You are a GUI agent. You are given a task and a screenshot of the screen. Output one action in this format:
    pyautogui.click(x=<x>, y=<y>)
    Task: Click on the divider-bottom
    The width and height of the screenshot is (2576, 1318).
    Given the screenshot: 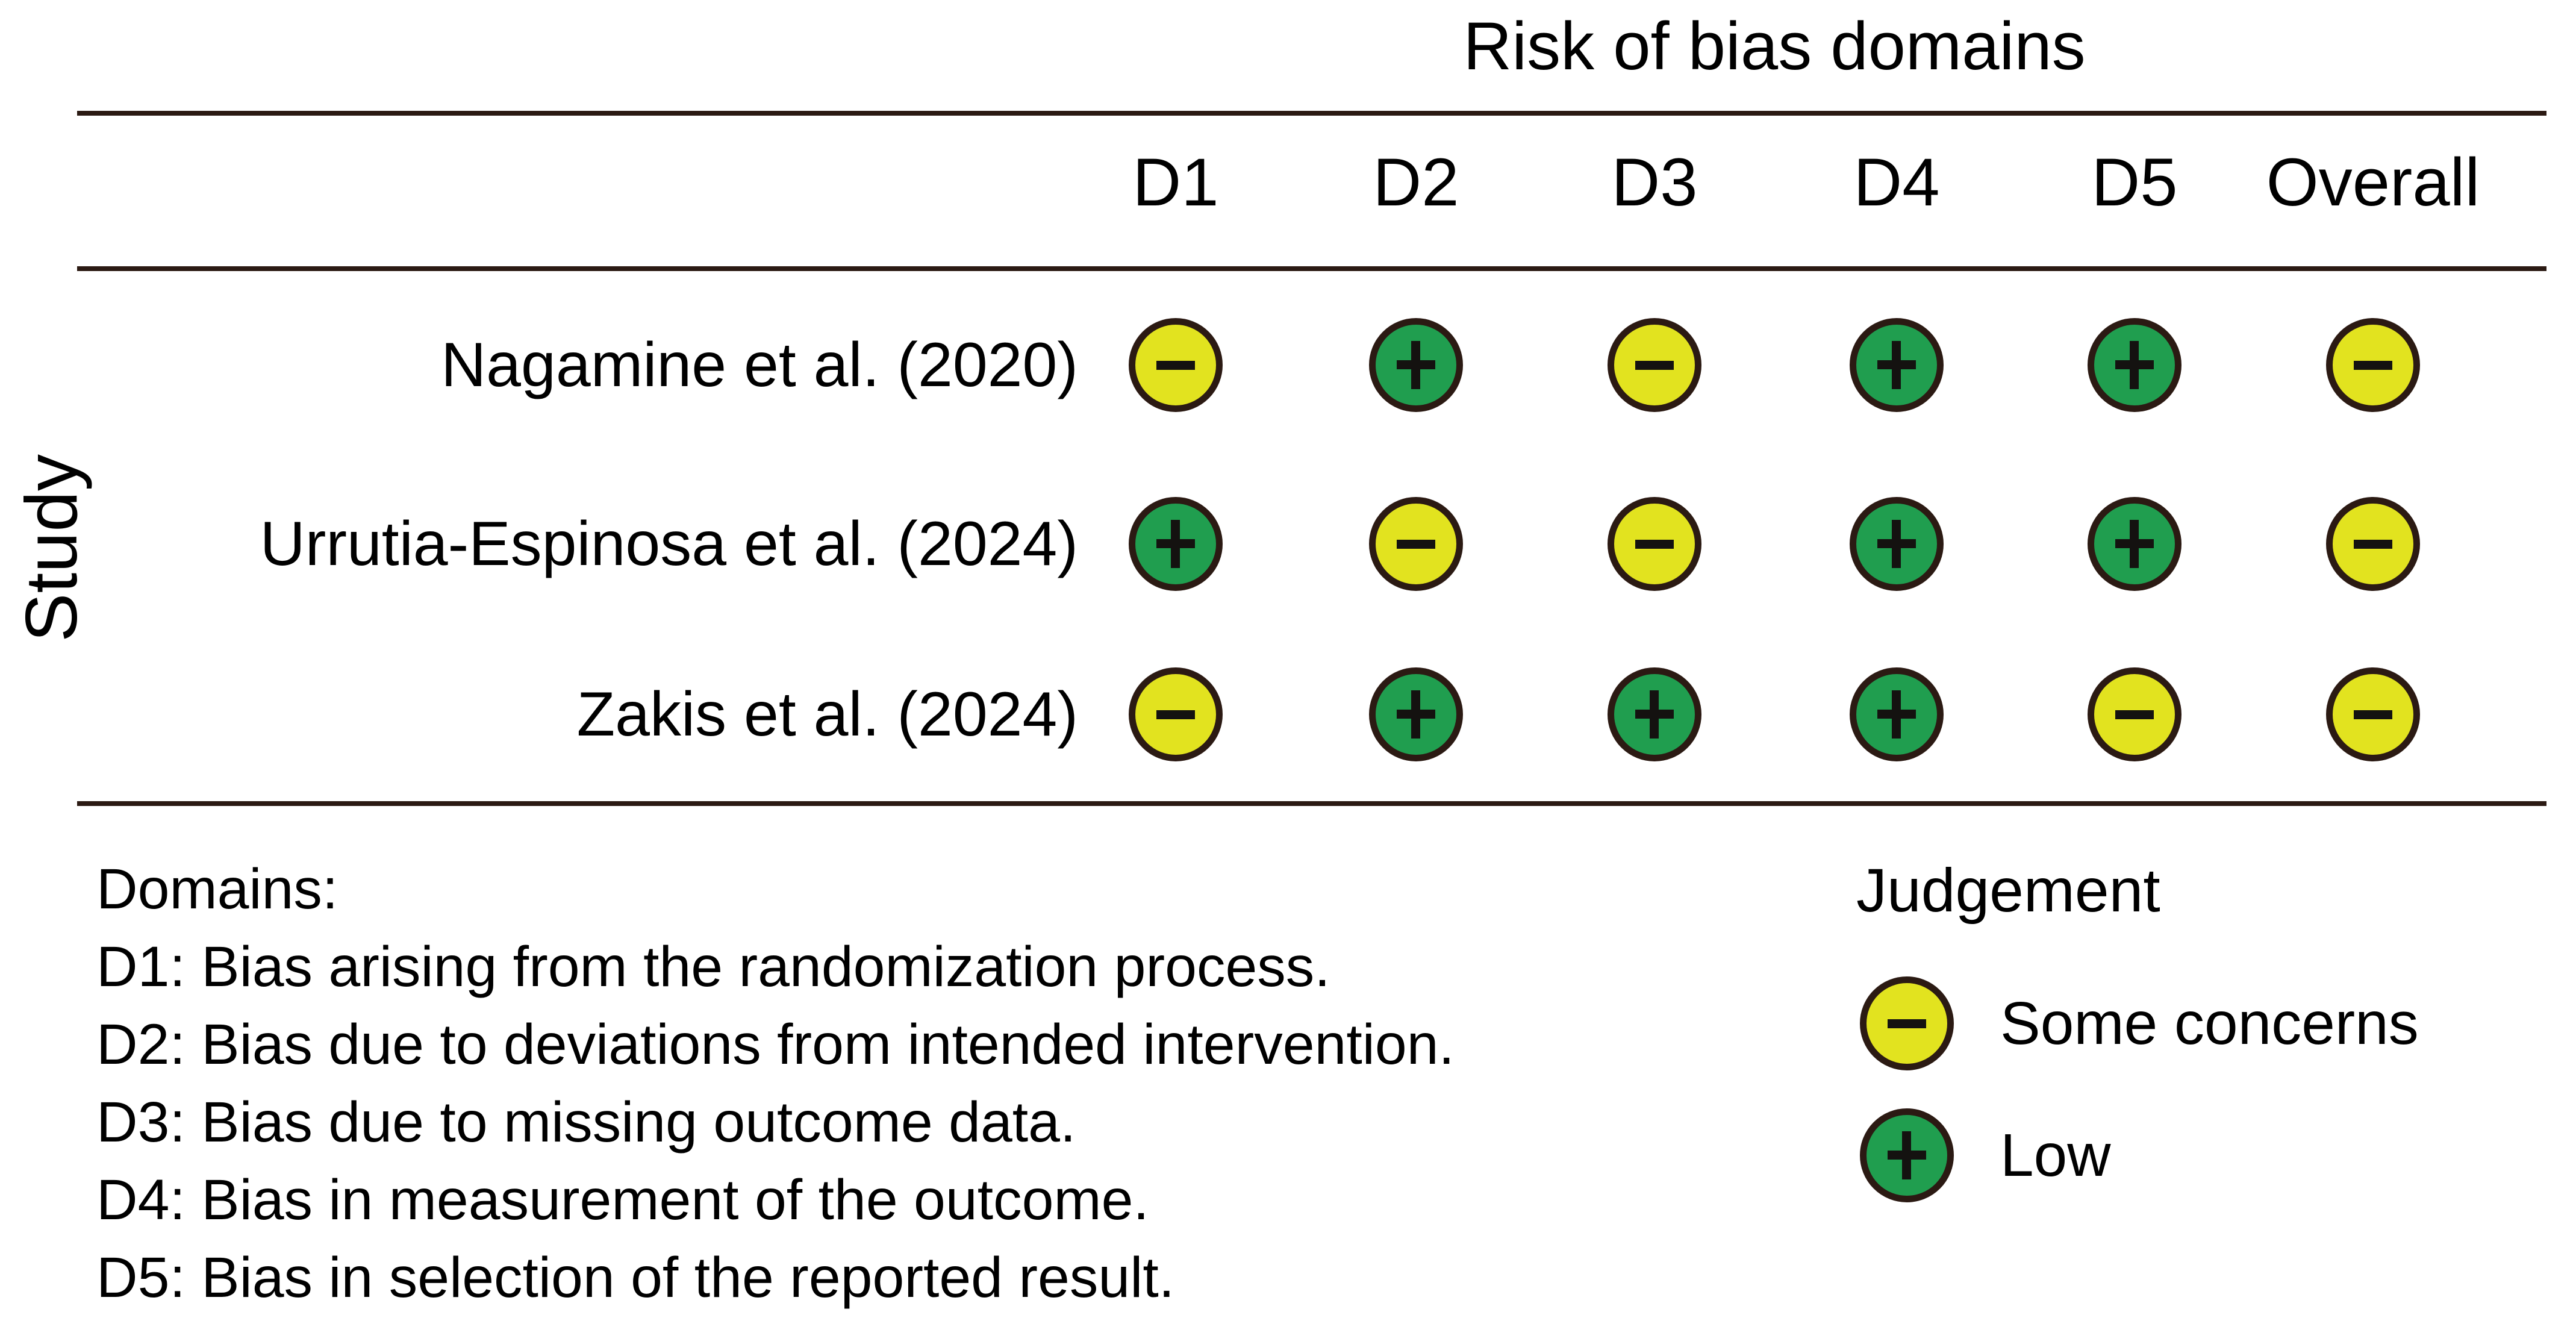 What is the action you would take?
    pyautogui.click(x=1311, y=803)
    